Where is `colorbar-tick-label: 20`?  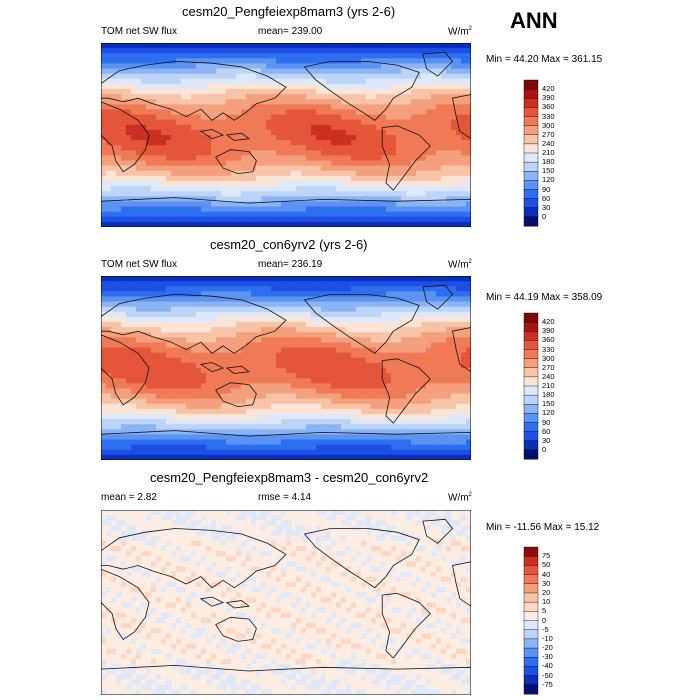 colorbar-tick-label: 20 is located at coordinates (546, 592).